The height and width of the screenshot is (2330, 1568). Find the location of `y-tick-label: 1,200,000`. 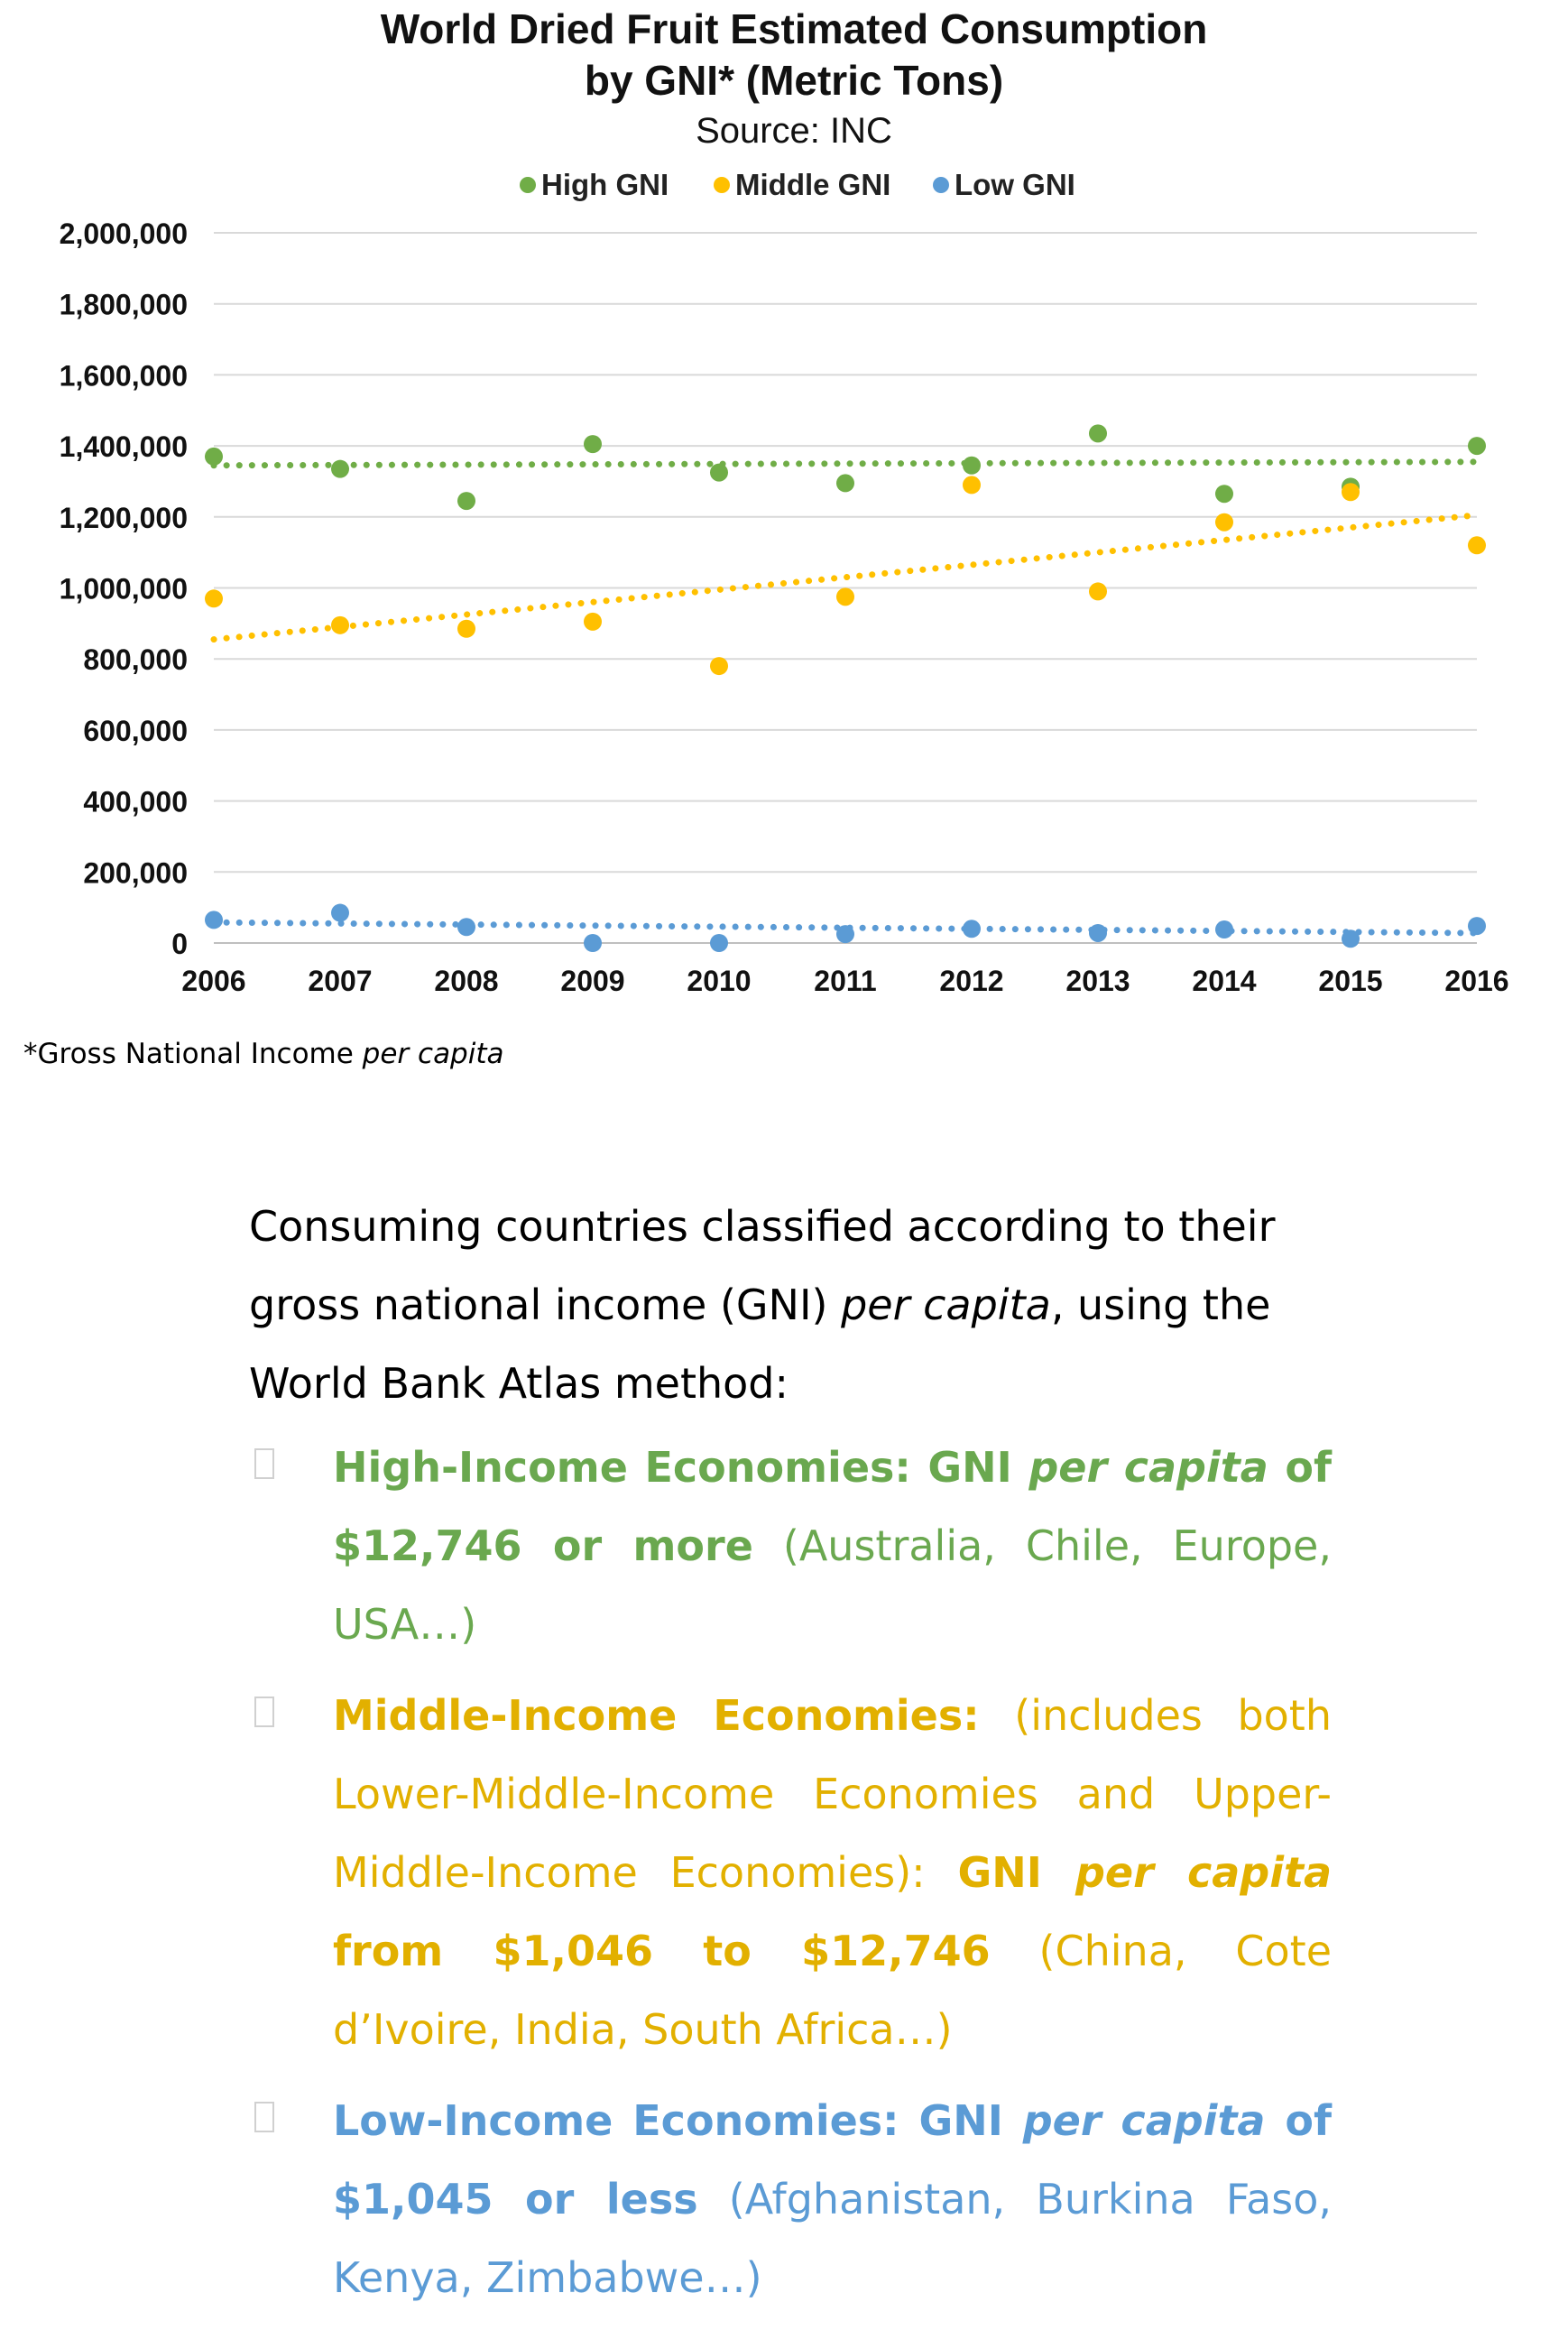

y-tick-label: 1,200,000 is located at coordinates (124, 518).